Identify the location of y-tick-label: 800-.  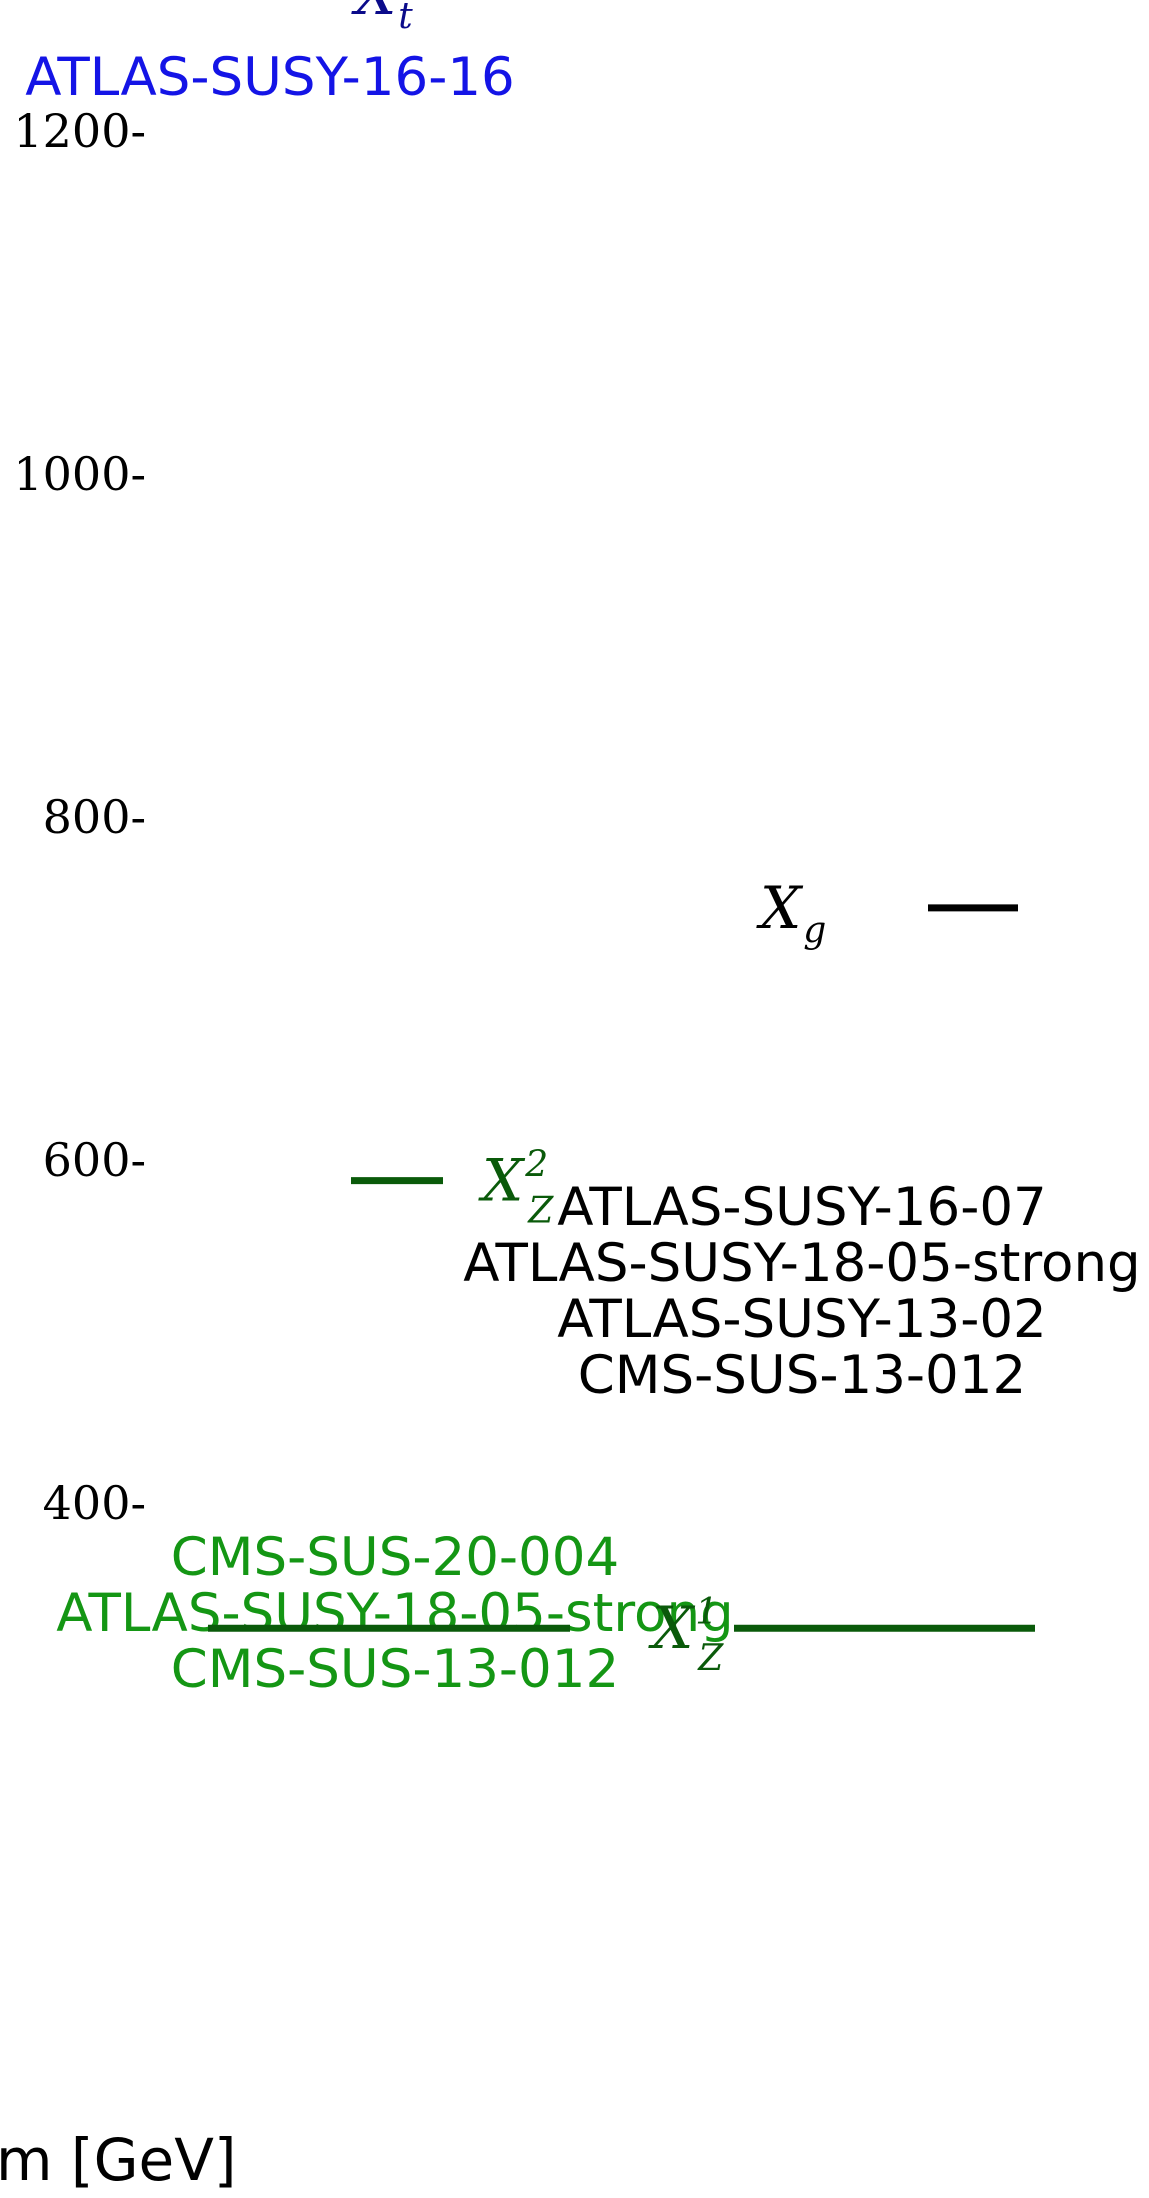
(94, 817).